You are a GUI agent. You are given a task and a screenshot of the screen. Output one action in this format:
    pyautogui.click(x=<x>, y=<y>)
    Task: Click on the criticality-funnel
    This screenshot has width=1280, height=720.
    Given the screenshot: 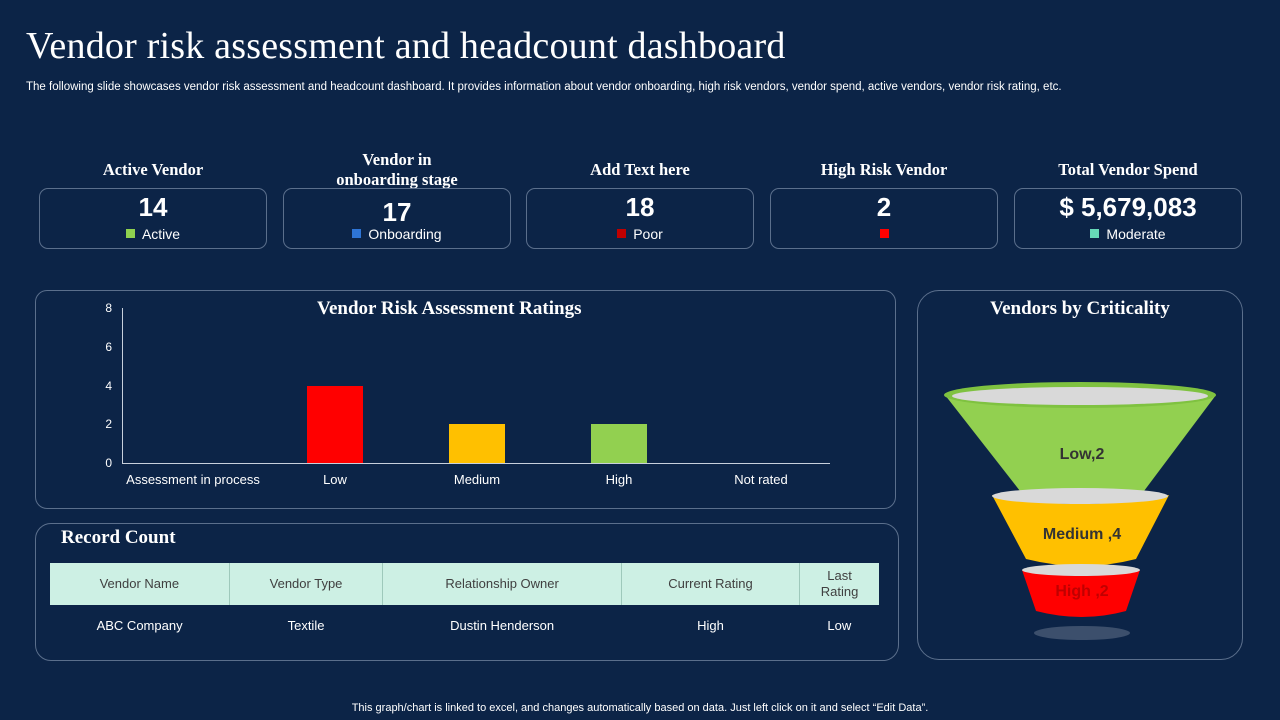 What is the action you would take?
    pyautogui.click(x=1080, y=511)
    